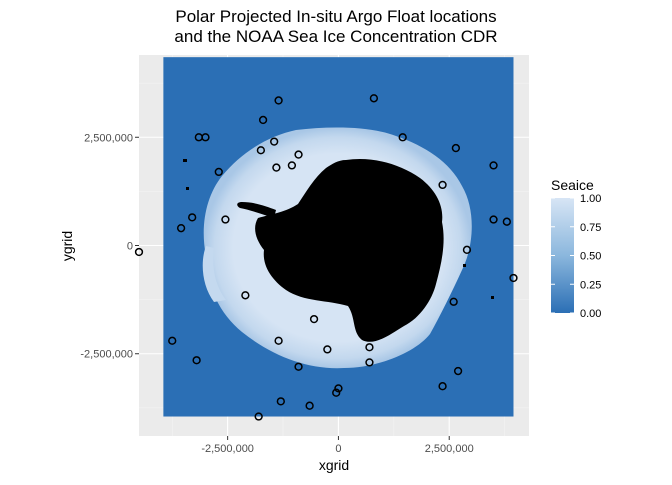 The width and height of the screenshot is (672, 485). I want to click on legend-ticks: 1.00 0.75 0.50 0.25 0.00, so click(576, 256).